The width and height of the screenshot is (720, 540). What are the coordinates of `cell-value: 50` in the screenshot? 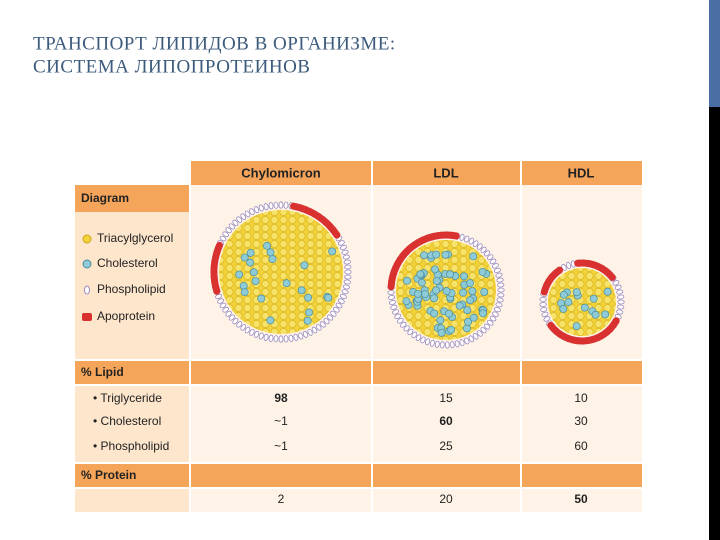 It's located at (581, 499).